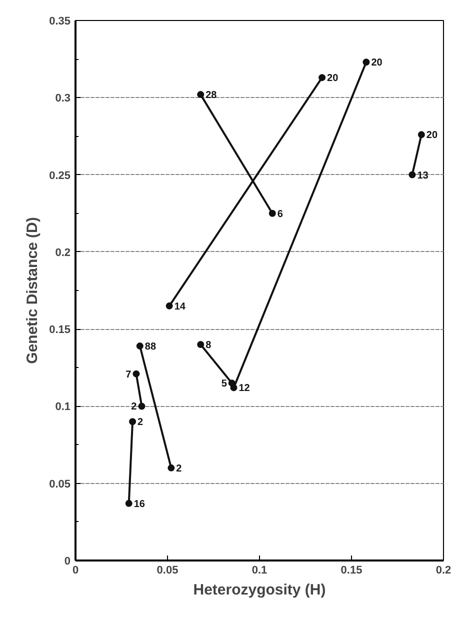 The height and width of the screenshot is (627, 459). Describe the element at coordinates (150, 347) in the screenshot. I see `annotation: 88` at that location.